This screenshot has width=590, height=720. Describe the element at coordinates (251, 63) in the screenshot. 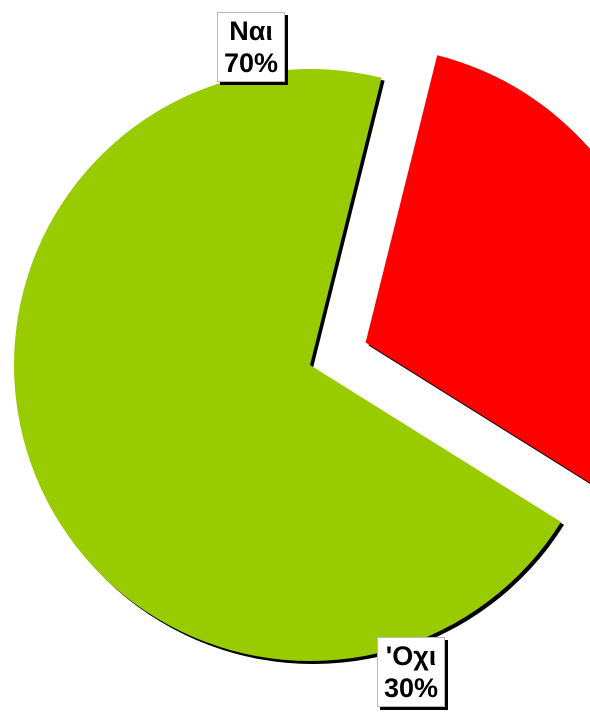

I see `data-label-yes-percent: 70%` at that location.